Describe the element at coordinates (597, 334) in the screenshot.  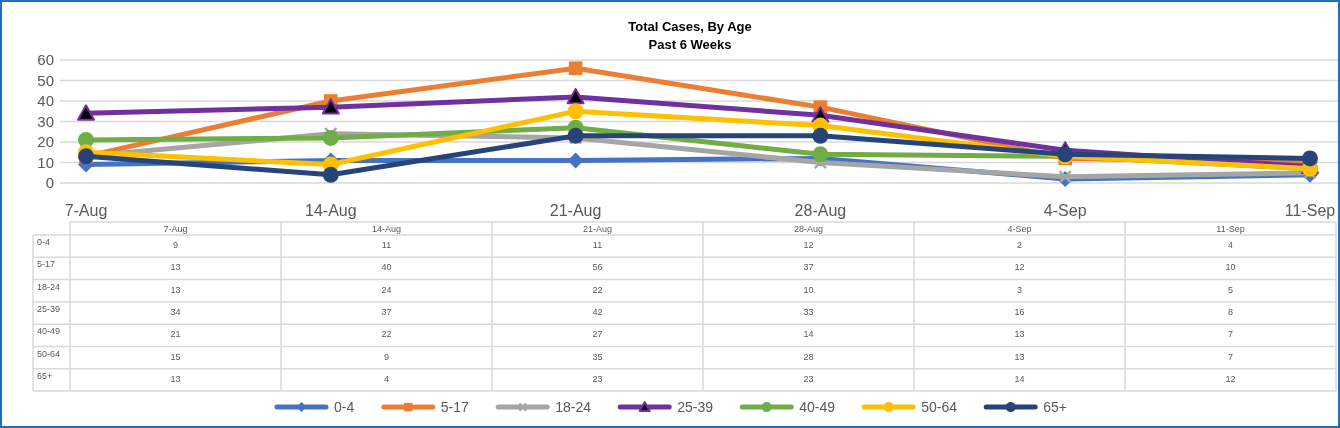
I see `data-label: 27` at that location.